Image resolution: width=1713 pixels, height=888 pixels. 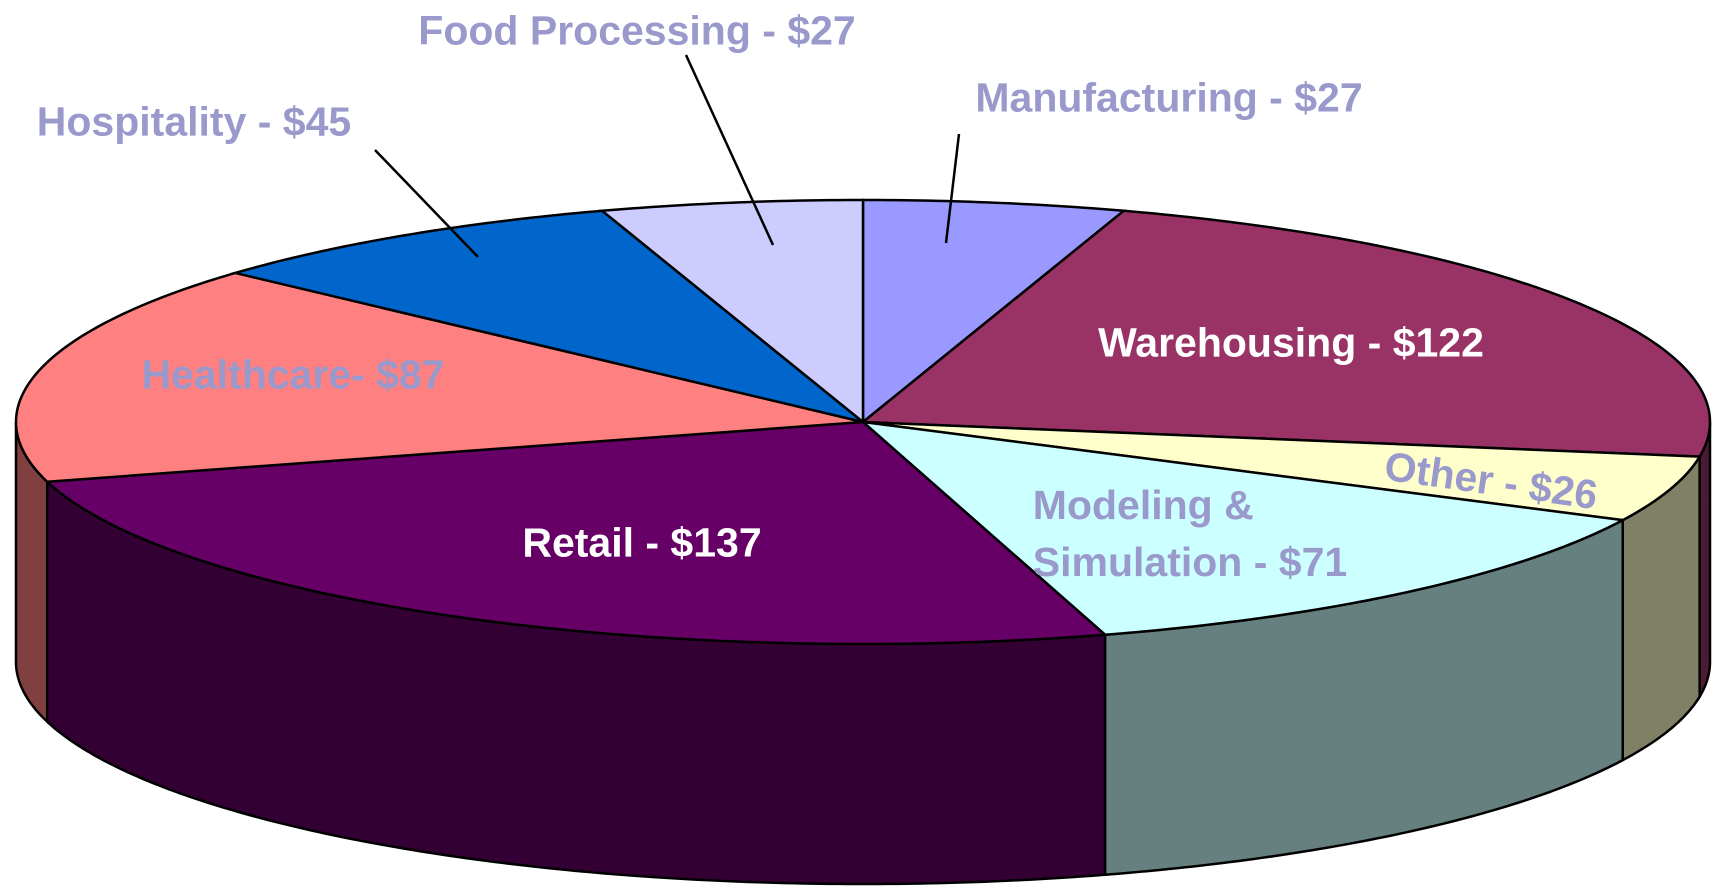 What do you see at coordinates (642, 542) in the screenshot?
I see `data-label: Retail - $137` at bounding box center [642, 542].